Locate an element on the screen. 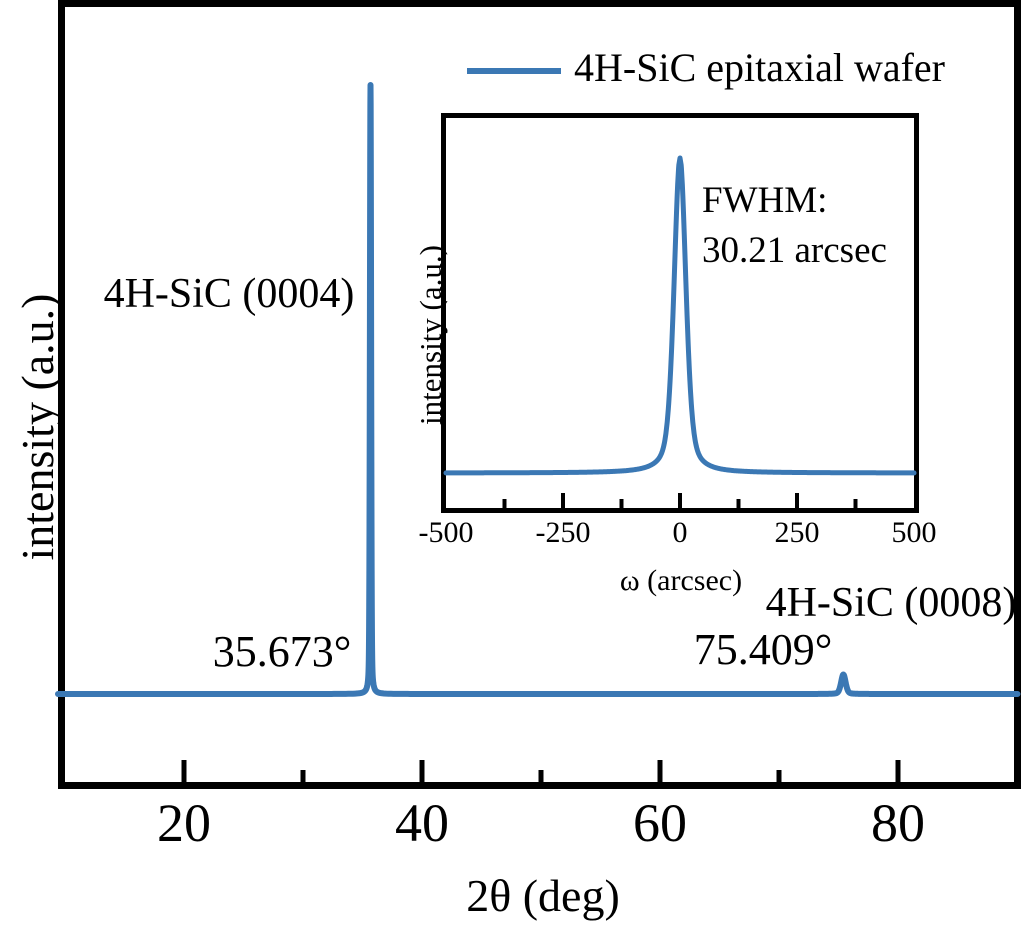 This screenshot has width=1025, height=926. x-tick-label: -250 is located at coordinates (563, 532).